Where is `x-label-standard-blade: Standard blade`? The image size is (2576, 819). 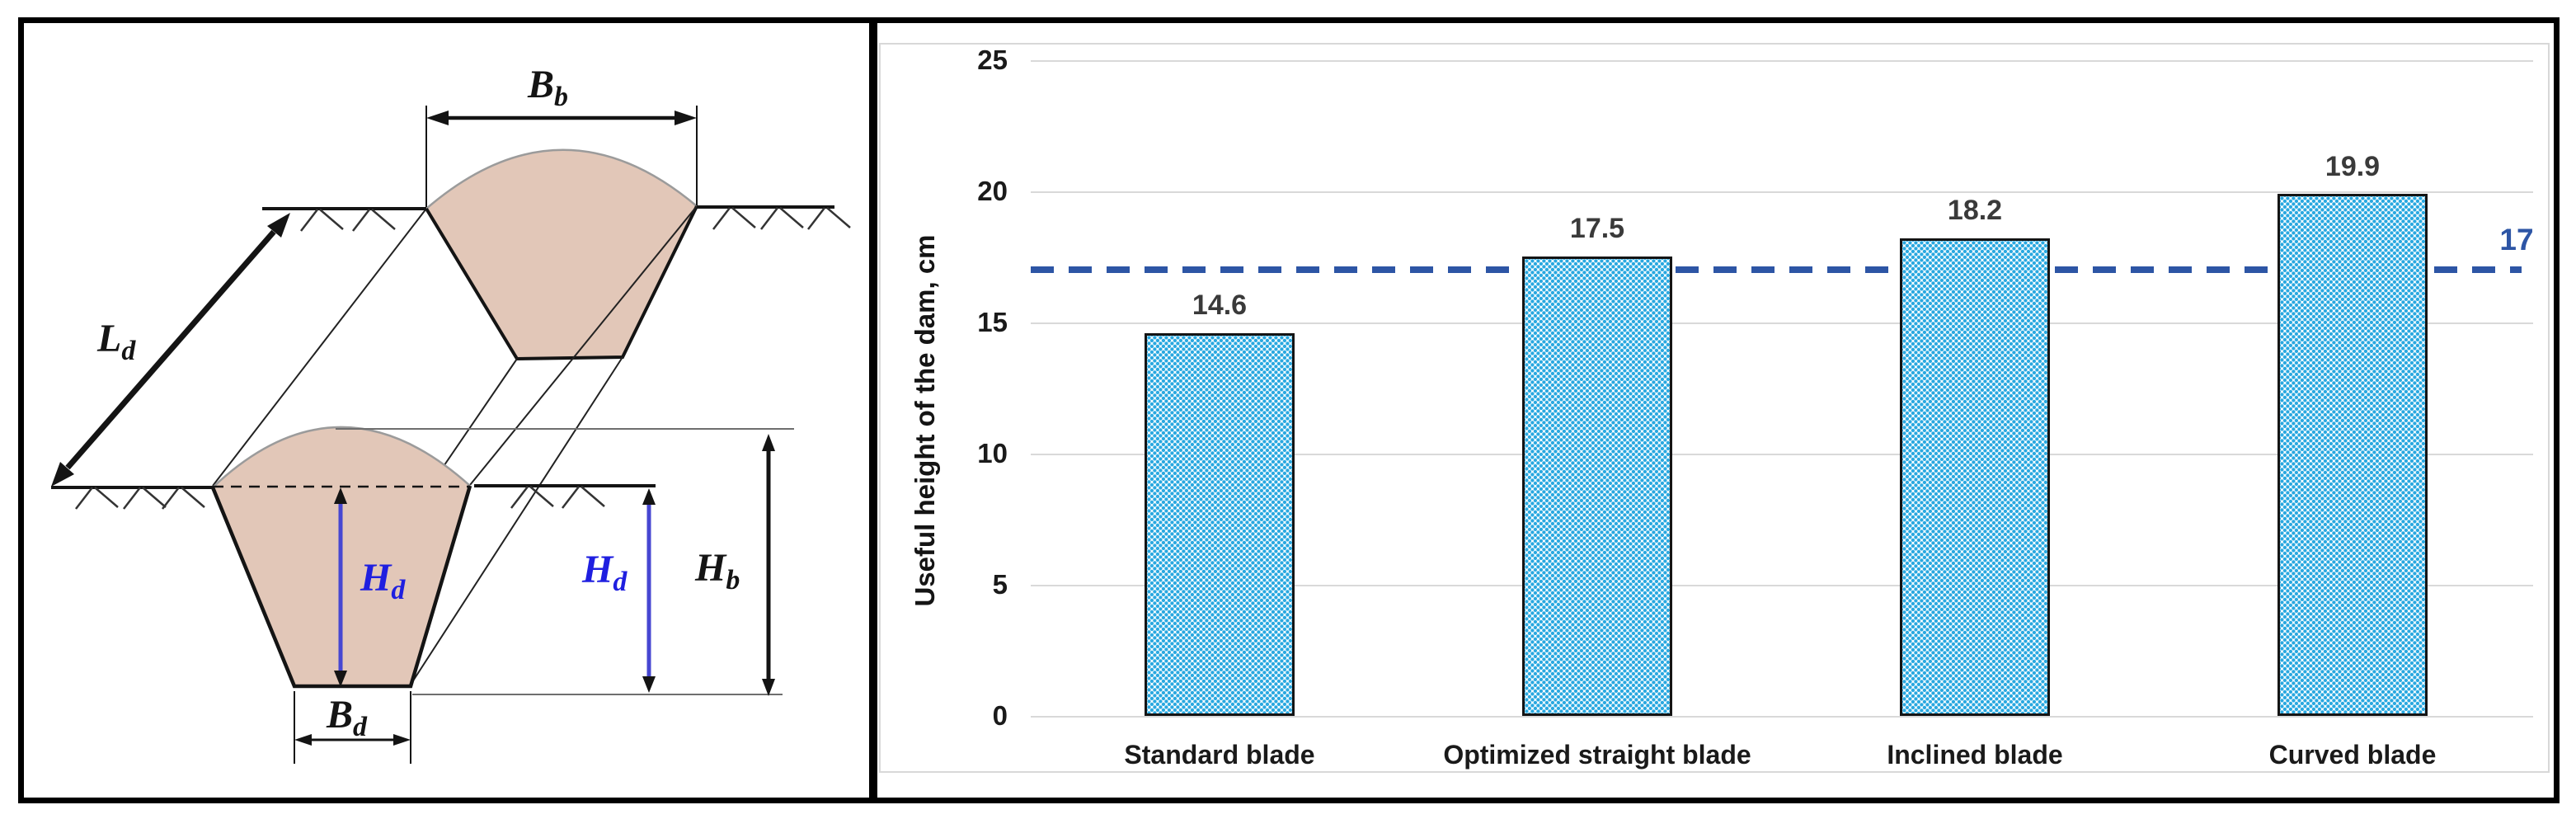
x-label-standard-blade: Standard blade is located at coordinates (1219, 755).